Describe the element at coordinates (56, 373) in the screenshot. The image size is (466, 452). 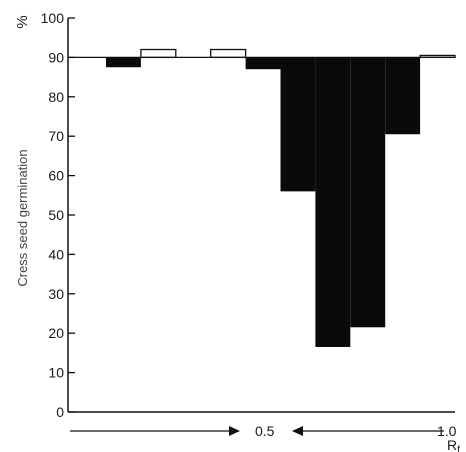
I see `y-tick-label: 10` at that location.